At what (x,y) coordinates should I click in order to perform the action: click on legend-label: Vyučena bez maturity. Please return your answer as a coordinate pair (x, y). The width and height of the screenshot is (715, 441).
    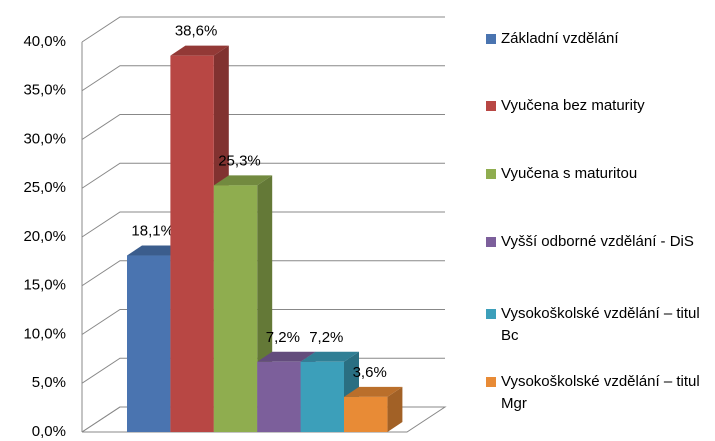
    Looking at the image, I should click on (573, 105).